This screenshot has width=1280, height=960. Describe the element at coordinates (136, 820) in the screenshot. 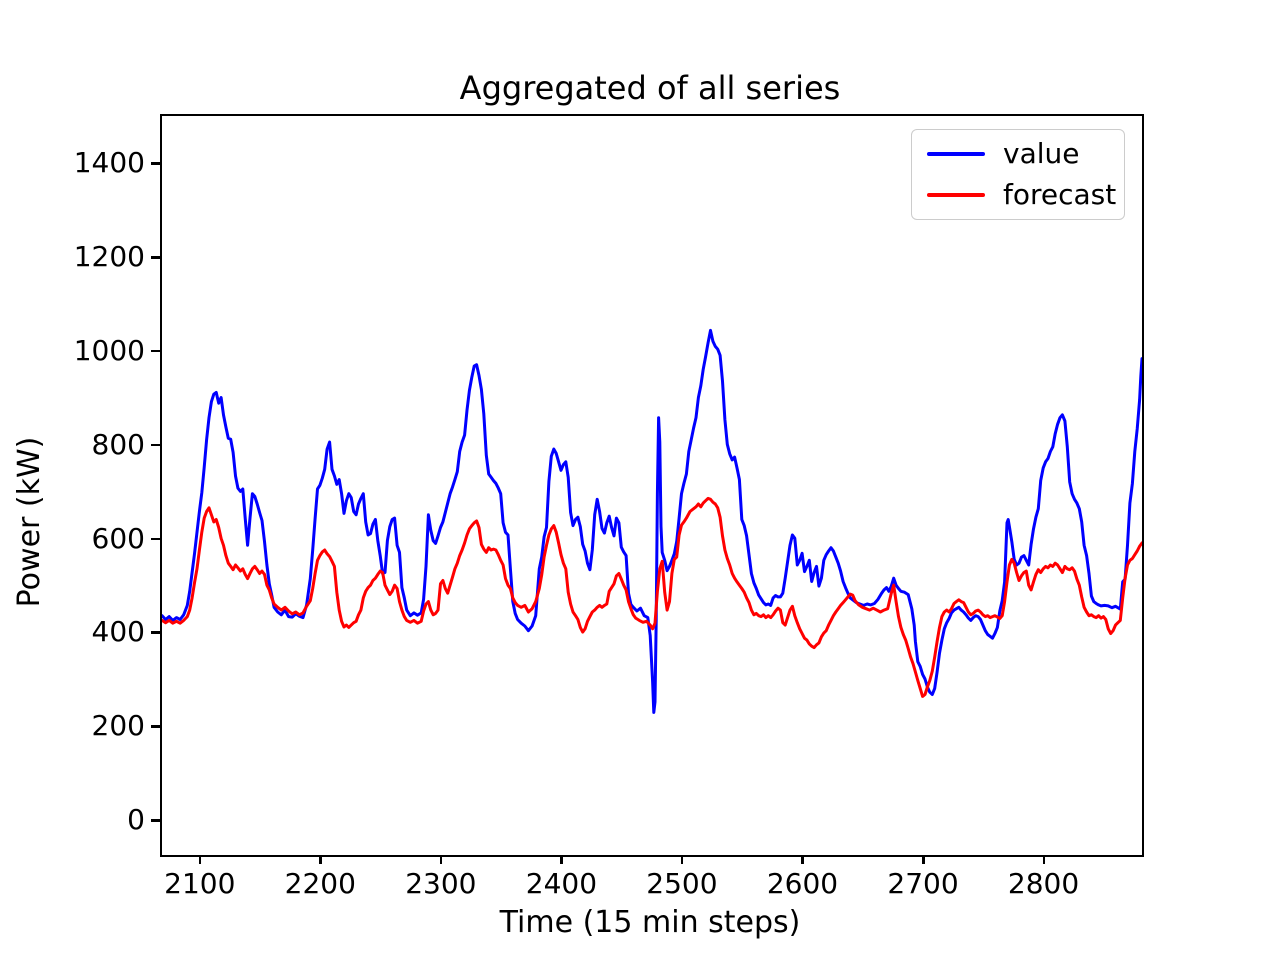

I see `y-tick-label: 0` at that location.